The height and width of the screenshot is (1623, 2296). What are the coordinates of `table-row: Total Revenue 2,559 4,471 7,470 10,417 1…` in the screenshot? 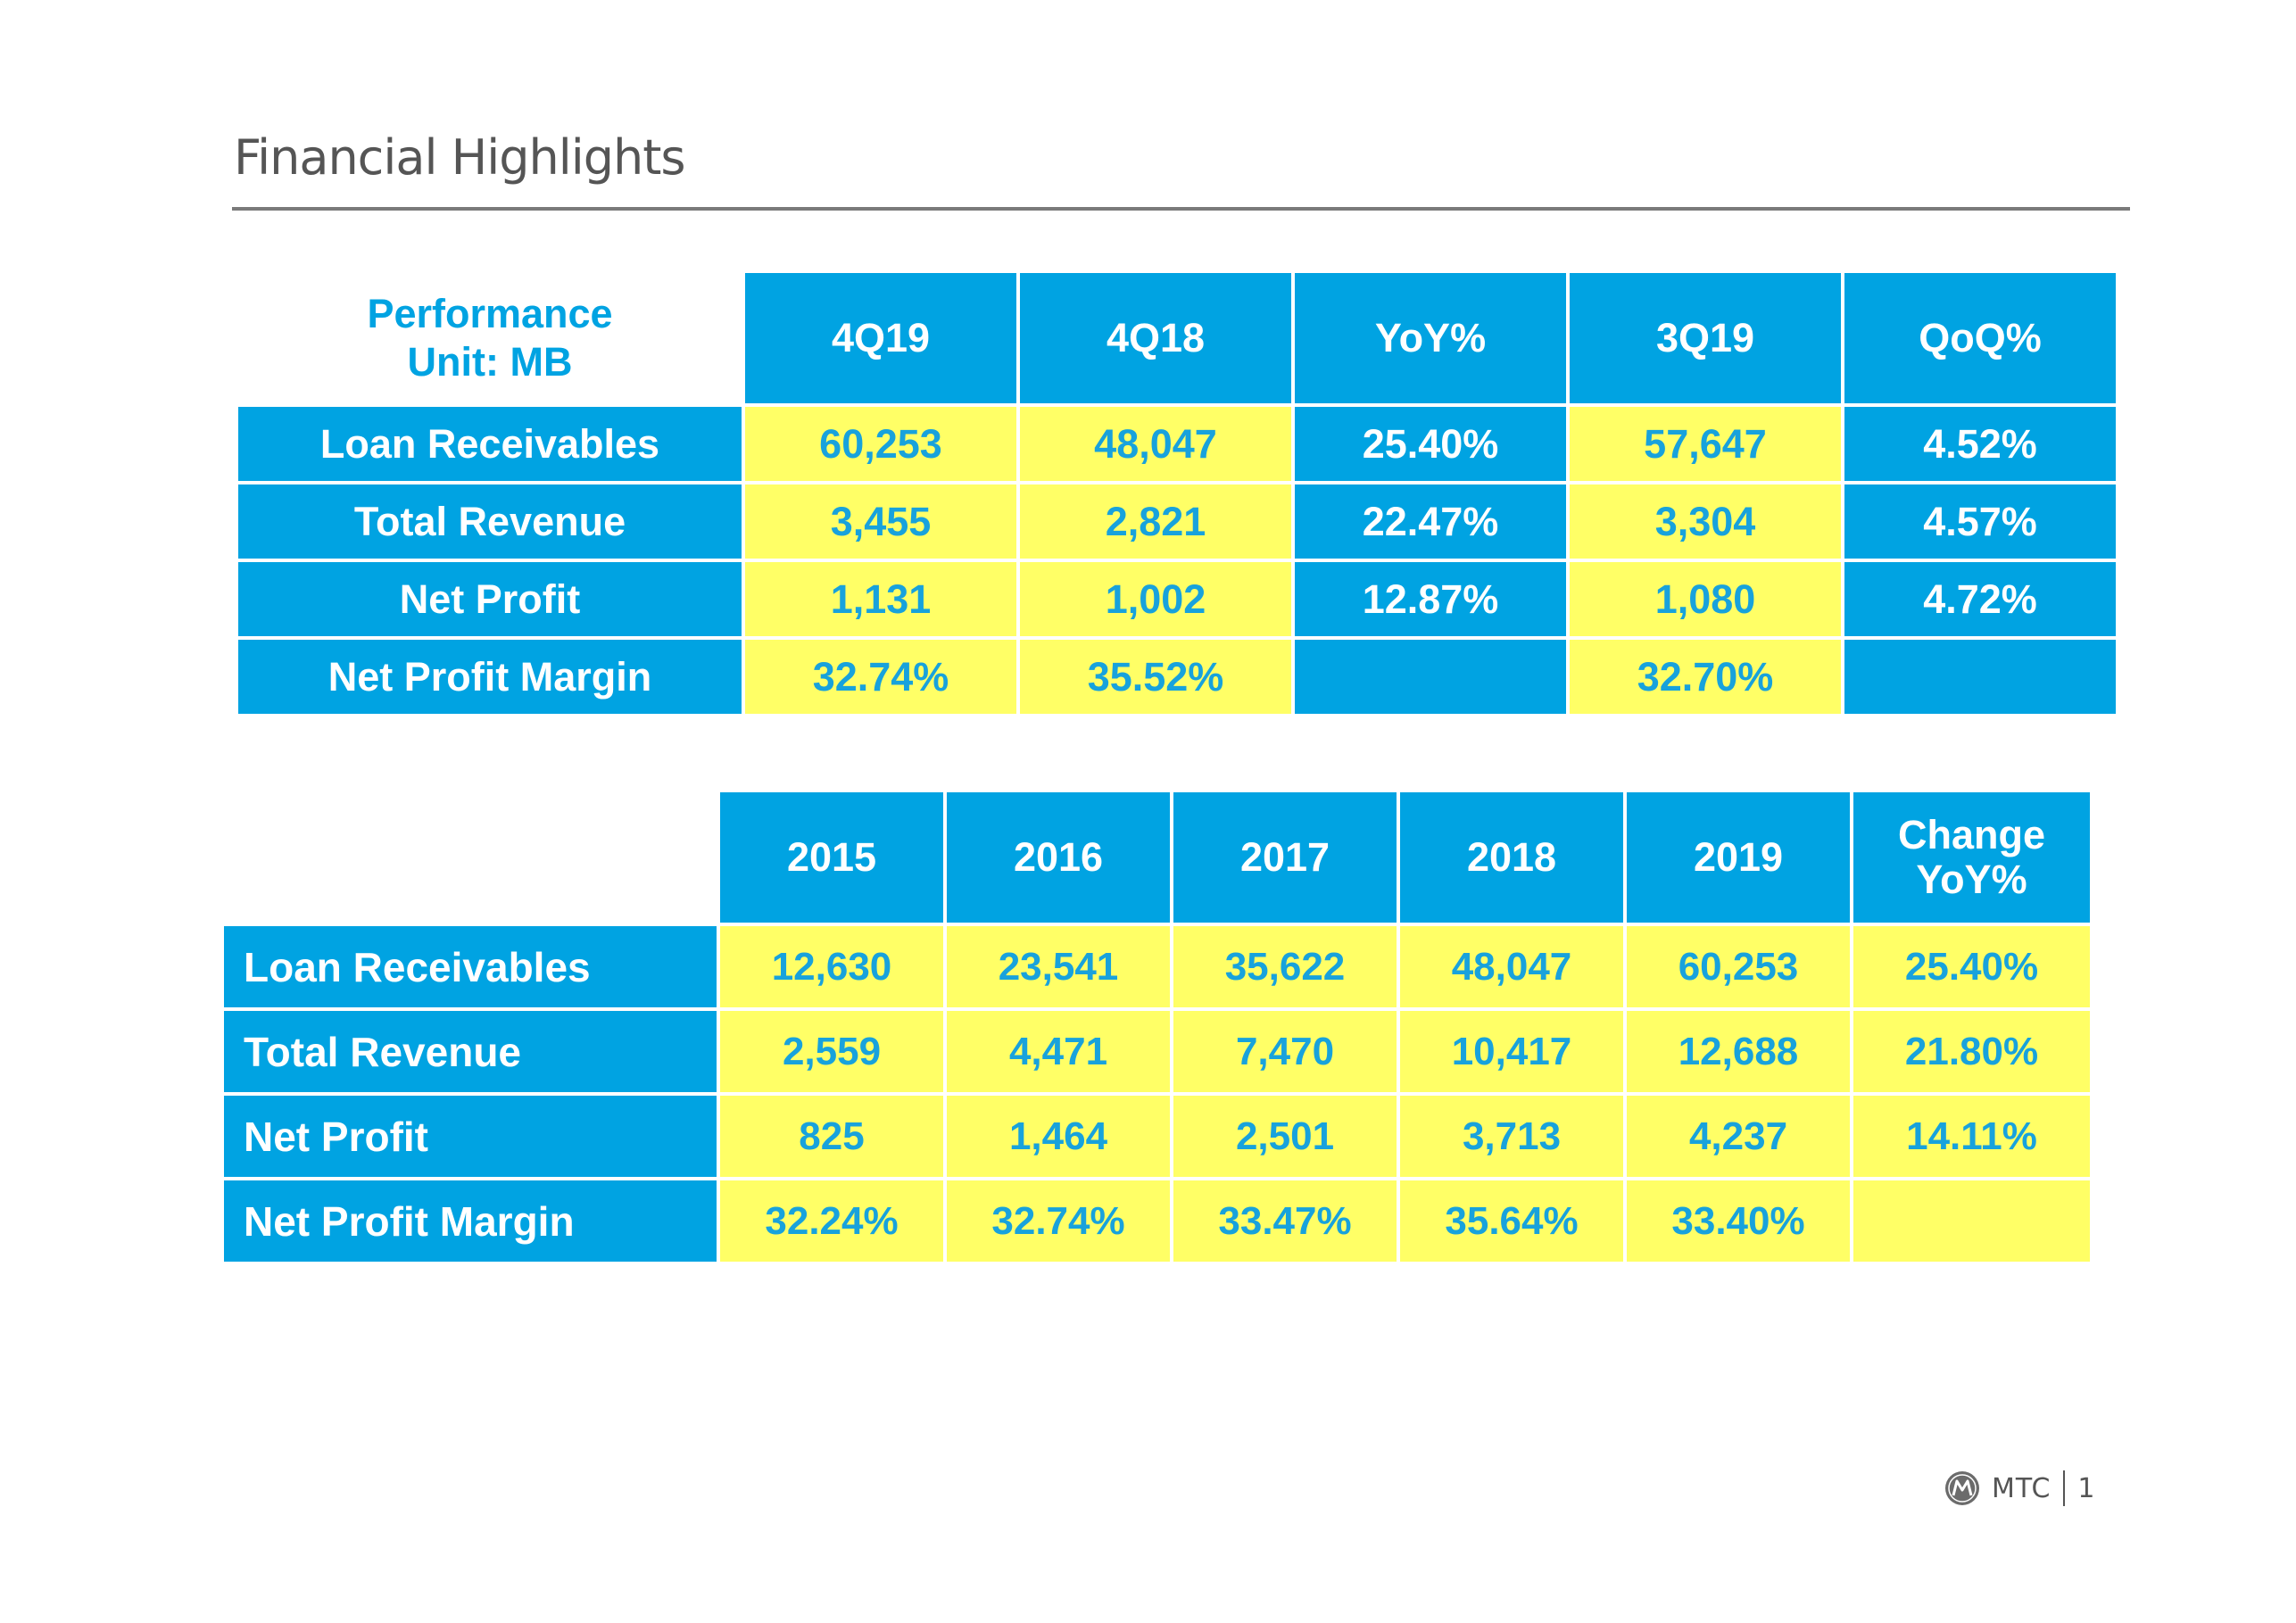 It's located at (1157, 1051).